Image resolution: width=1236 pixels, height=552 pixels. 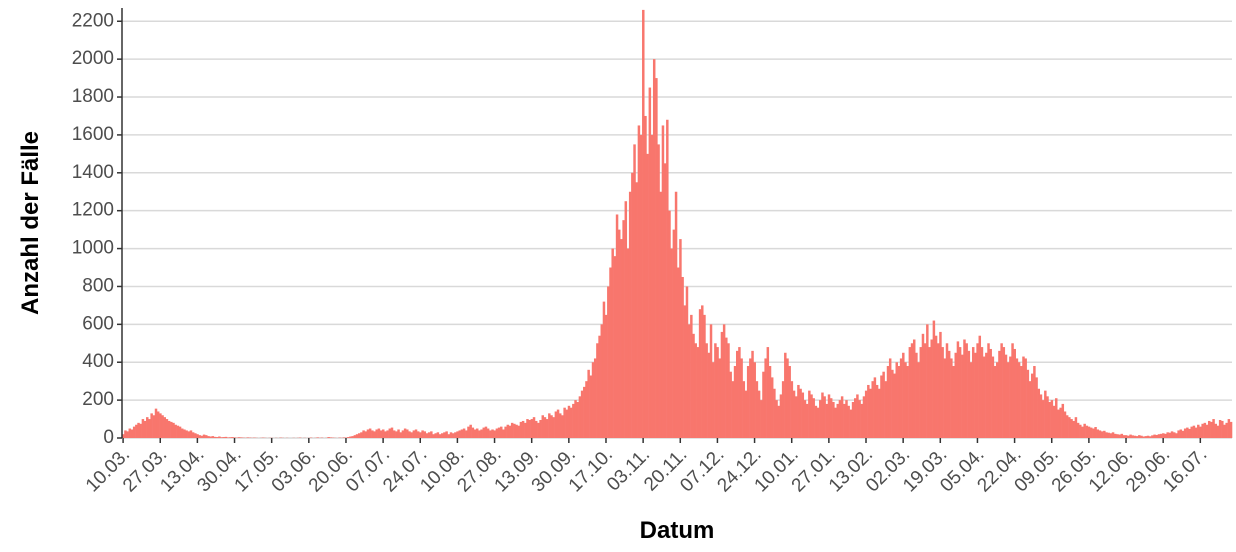 I want to click on y-axis-title: Anzahl der Fälle, so click(x=30, y=223).